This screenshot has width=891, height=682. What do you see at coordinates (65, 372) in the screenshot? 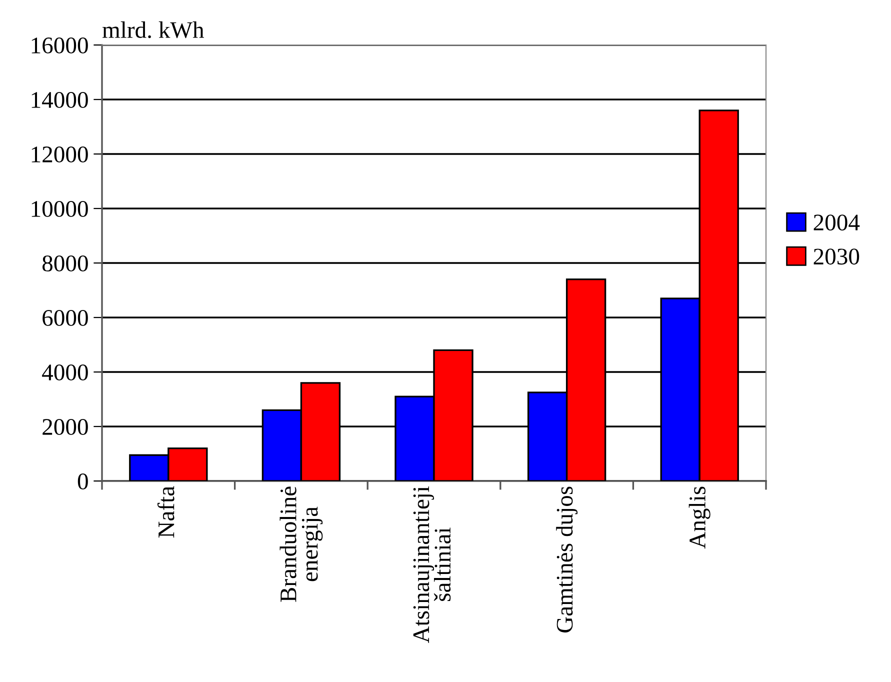
I see `y-tick-label: 4000` at bounding box center [65, 372].